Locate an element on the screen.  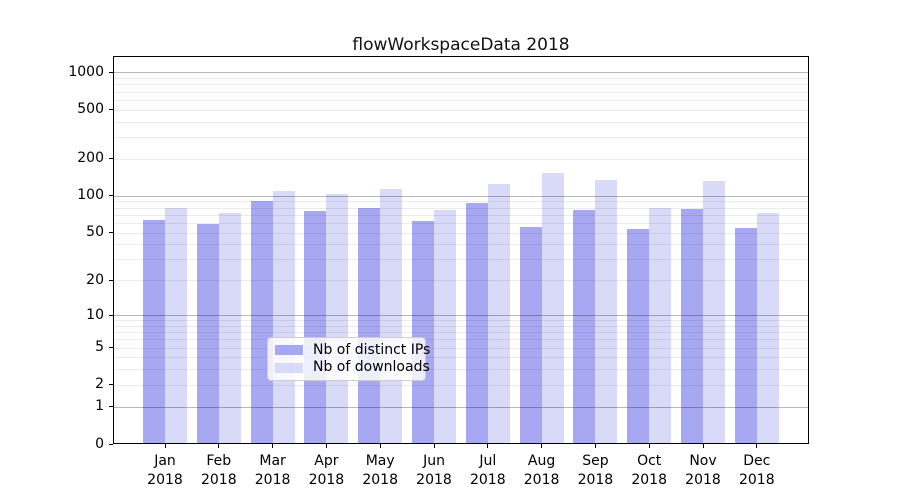
y-tick-label: 100 is located at coordinates (90, 195).